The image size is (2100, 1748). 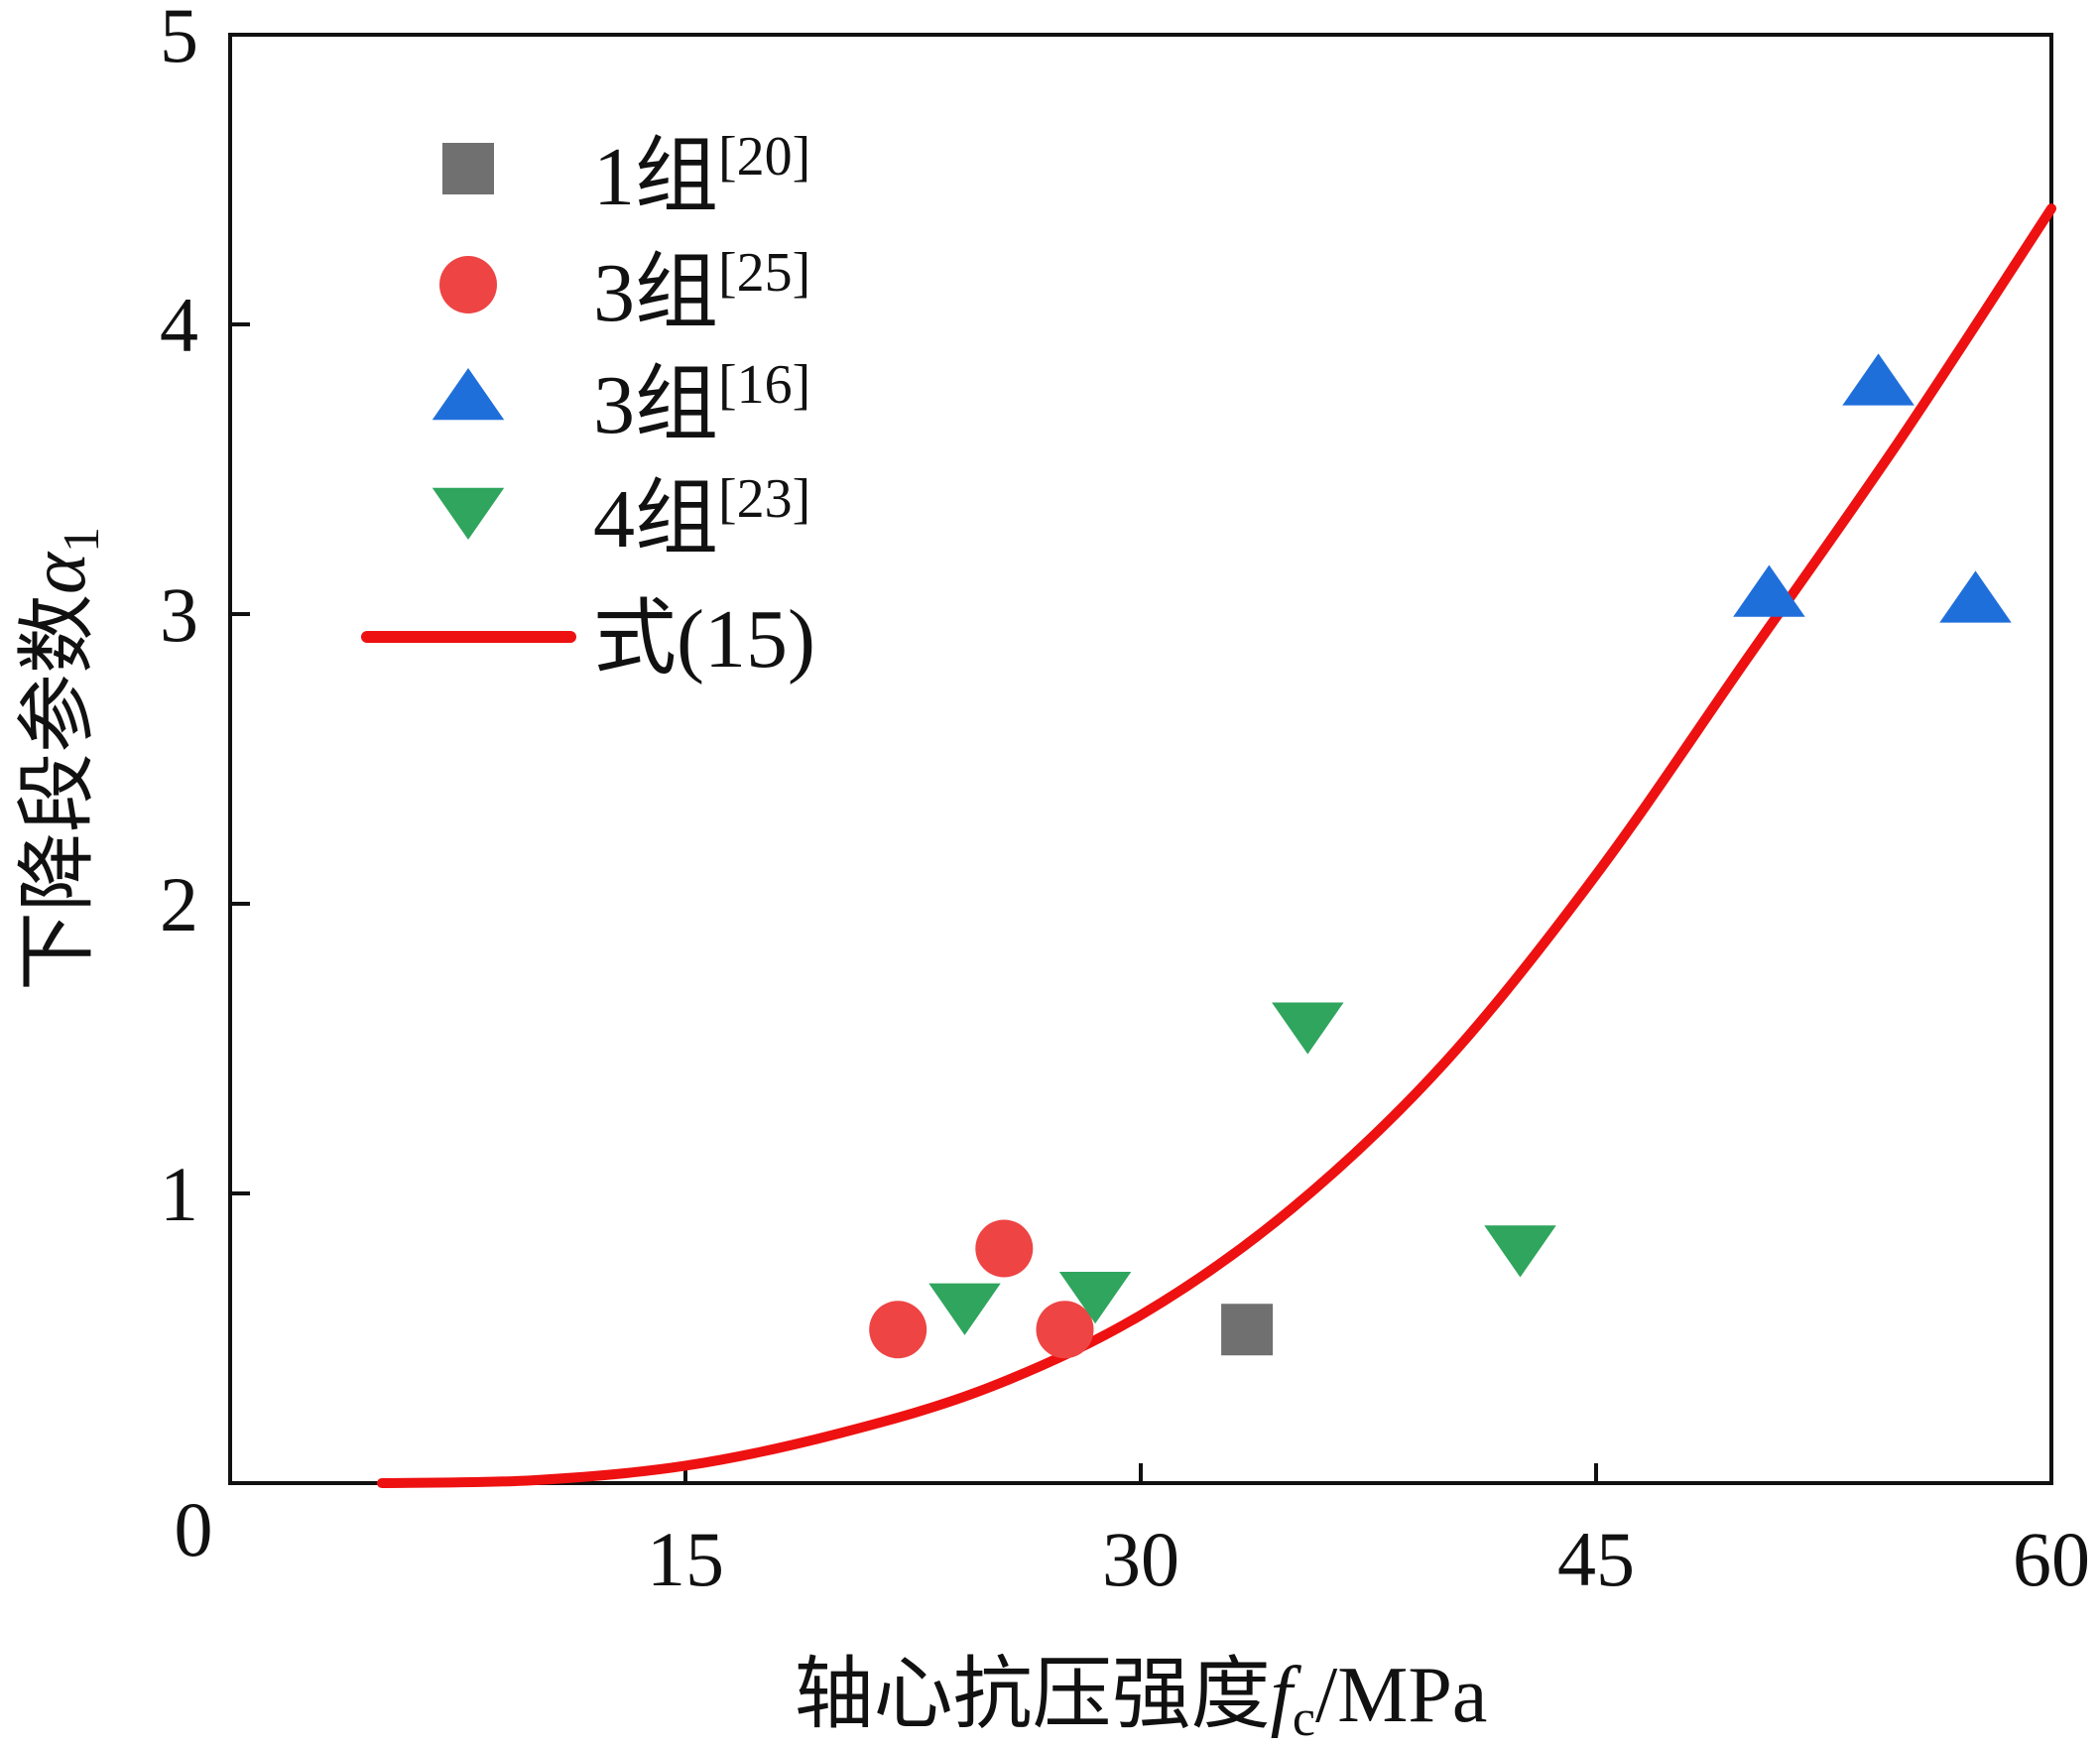 I want to click on y-tick-label: 1, so click(x=179, y=1194).